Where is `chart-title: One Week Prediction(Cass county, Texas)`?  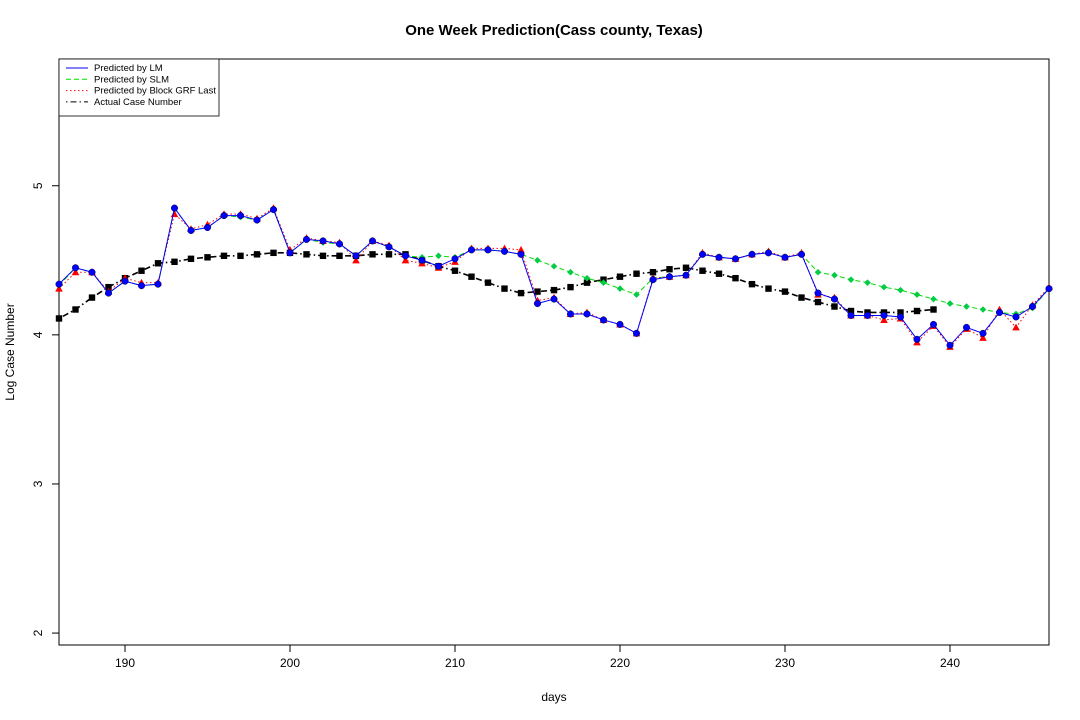 chart-title: One Week Prediction(Cass county, Texas) is located at coordinates (554, 30).